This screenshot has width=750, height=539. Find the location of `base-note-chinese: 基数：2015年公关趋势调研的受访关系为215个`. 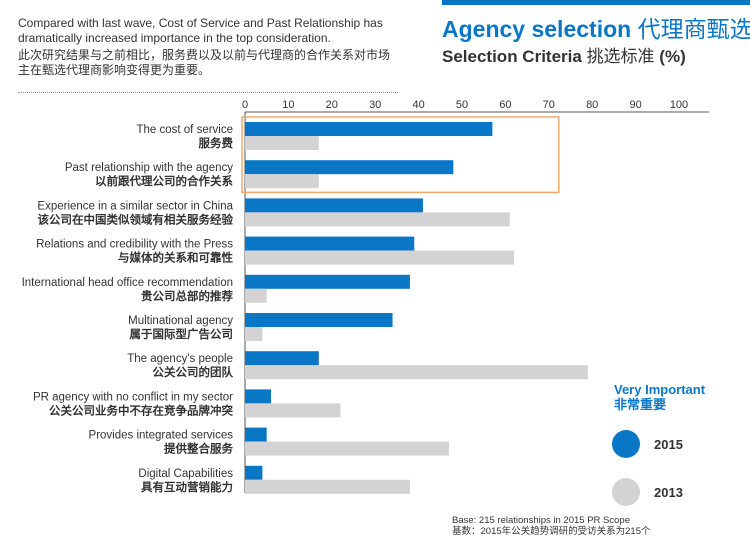

base-note-chinese: 基数：2015年公关趋势调研的受访关系为215个 is located at coordinates (551, 531).